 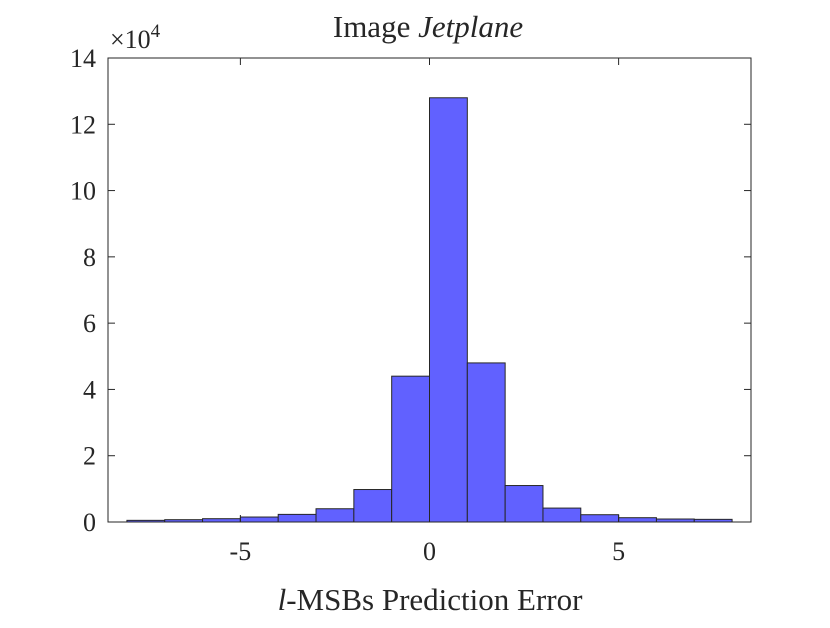 I want to click on x-tick-label: 0, so click(x=429, y=551).